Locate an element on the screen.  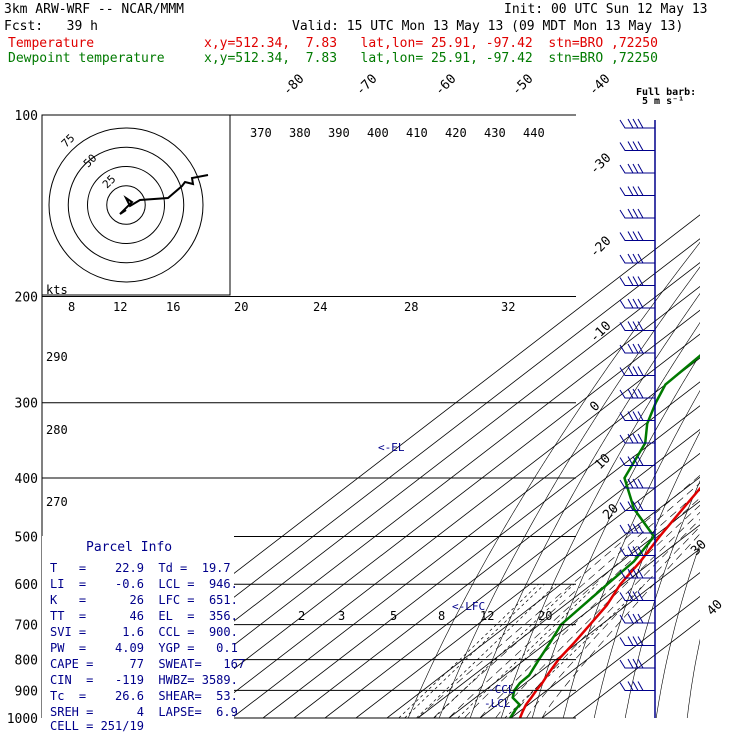
parcel-row: TT = 46 EL = 356. is located at coordinates (144, 616).